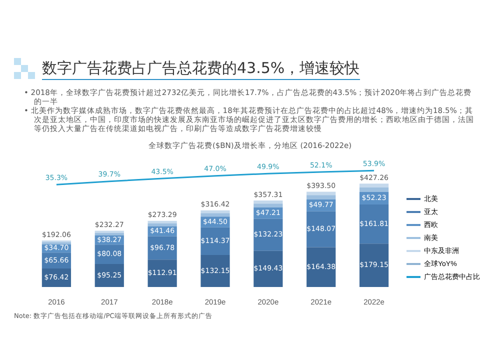 The width and height of the screenshot is (500, 362). I want to click on chart-title: 数字广告花费占广告总花费的43.5%，增速较快, so click(201, 69).